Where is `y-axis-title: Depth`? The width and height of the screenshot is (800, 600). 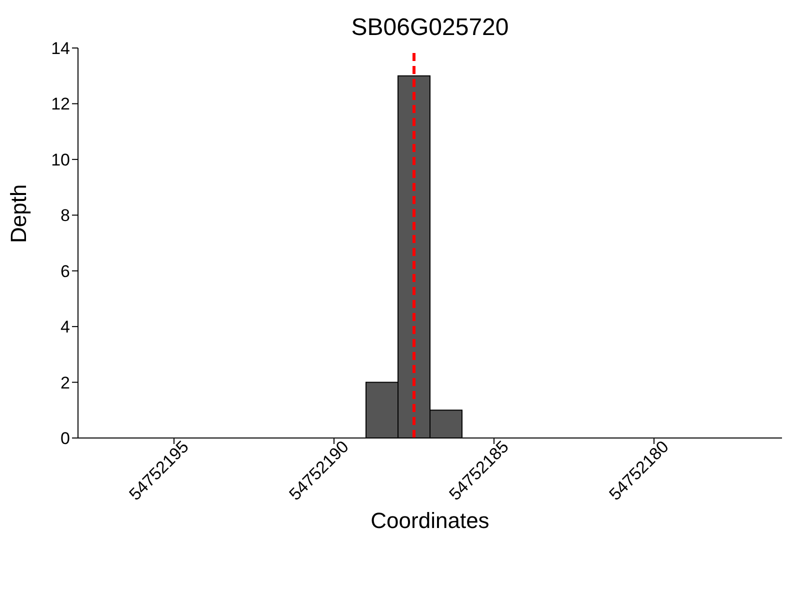 y-axis-title: Depth is located at coordinates (18, 213).